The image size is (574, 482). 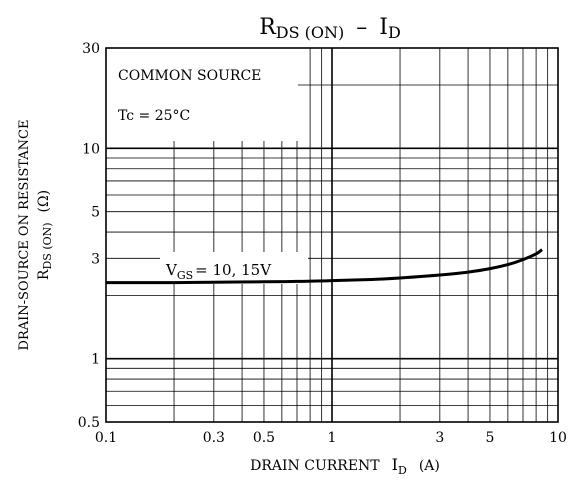 I want to click on x-tick-label: 10, so click(x=558, y=438).